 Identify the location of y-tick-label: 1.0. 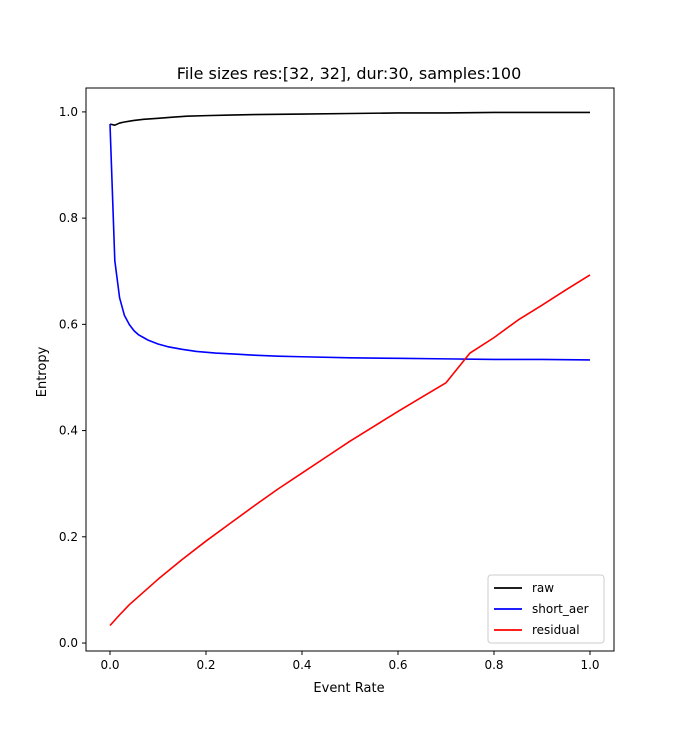
(68, 112).